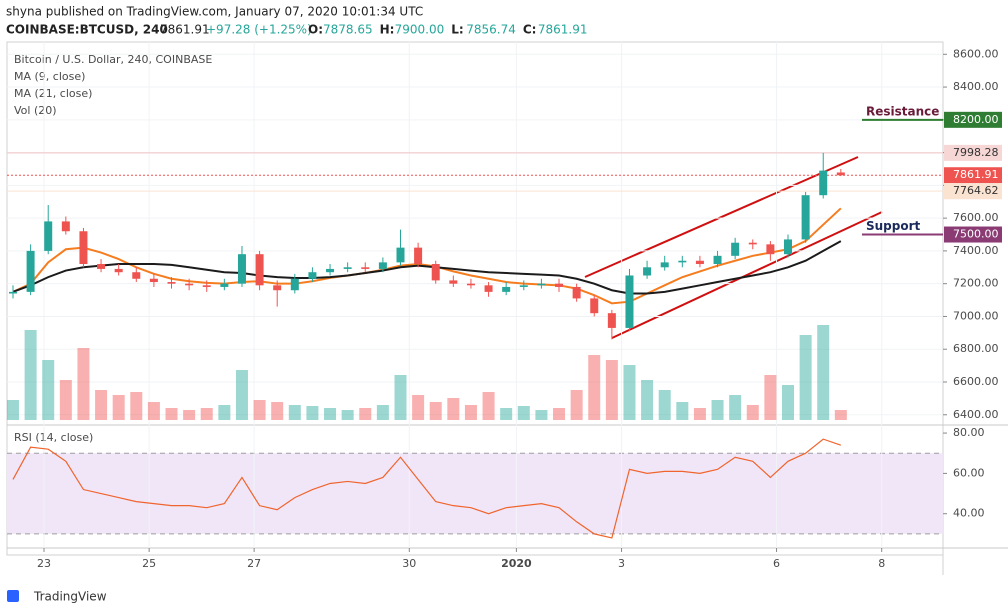 The height and width of the screenshot is (615, 1008). I want to click on legend-ma9: MA (9, close), so click(49, 76).